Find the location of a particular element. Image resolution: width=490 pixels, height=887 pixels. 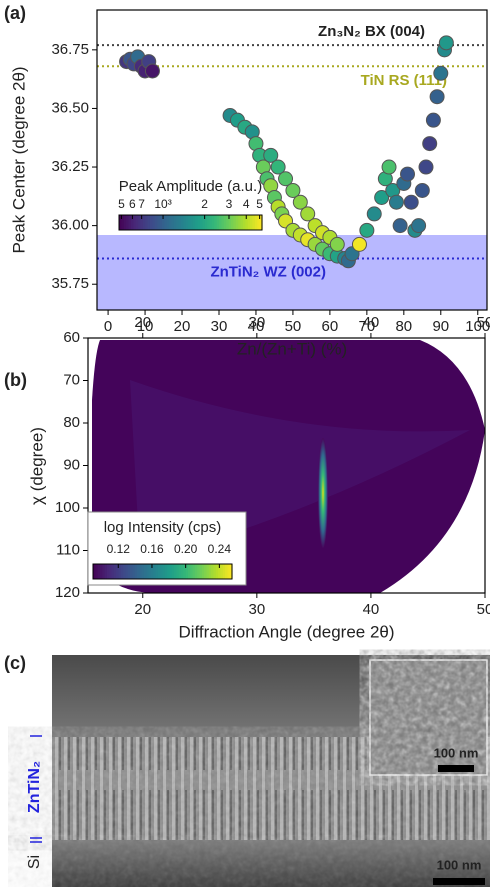

reference-label: ZnTiN₂ WZ (002) is located at coordinates (268, 271).